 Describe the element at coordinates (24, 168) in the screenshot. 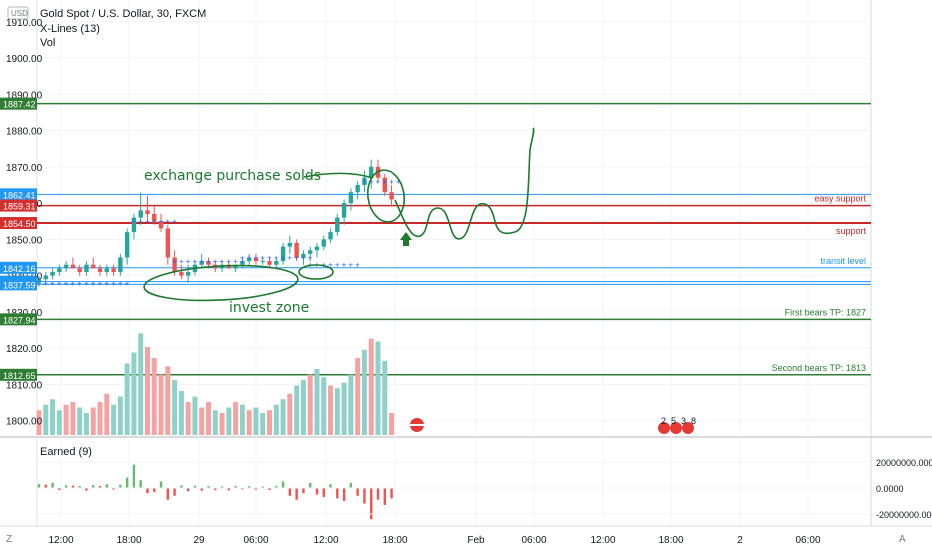

I see `price-tick-label: 1870.00` at that location.